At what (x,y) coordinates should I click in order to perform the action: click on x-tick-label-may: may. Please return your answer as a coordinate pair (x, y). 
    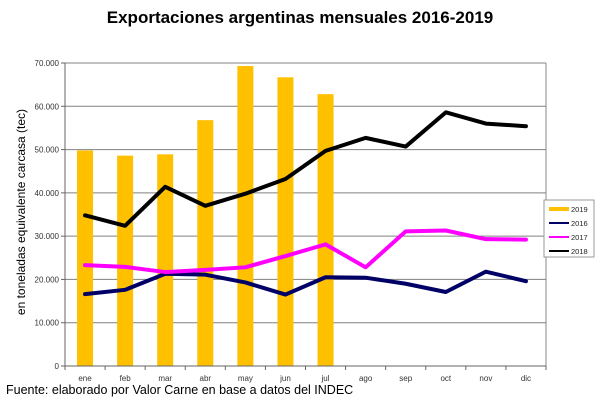
    Looking at the image, I should click on (245, 378).